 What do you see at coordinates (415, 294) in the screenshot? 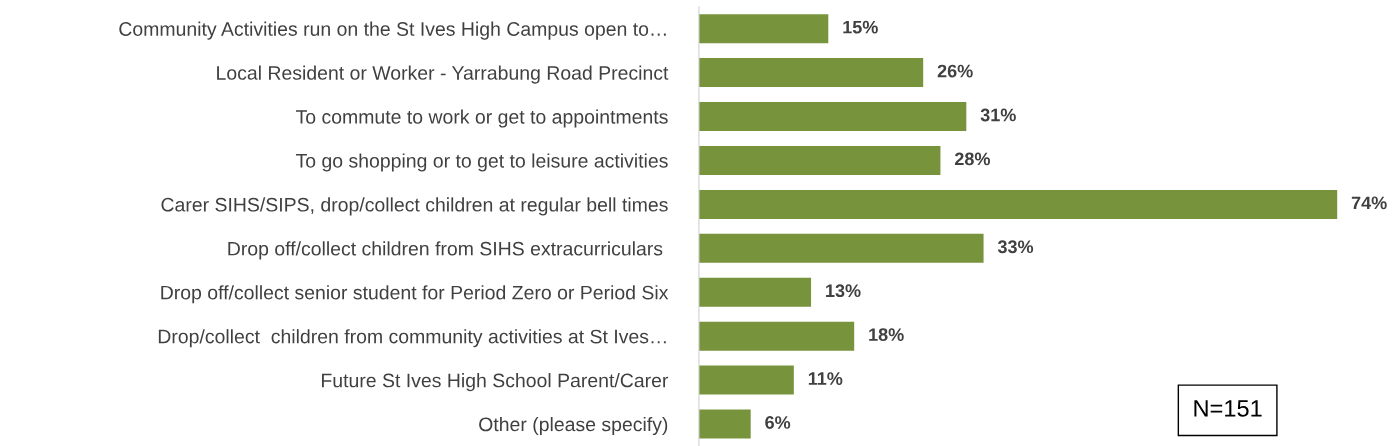
I see `y-tick-label: Drop off/collect senior student for Period Zero or Period Six` at bounding box center [415, 294].